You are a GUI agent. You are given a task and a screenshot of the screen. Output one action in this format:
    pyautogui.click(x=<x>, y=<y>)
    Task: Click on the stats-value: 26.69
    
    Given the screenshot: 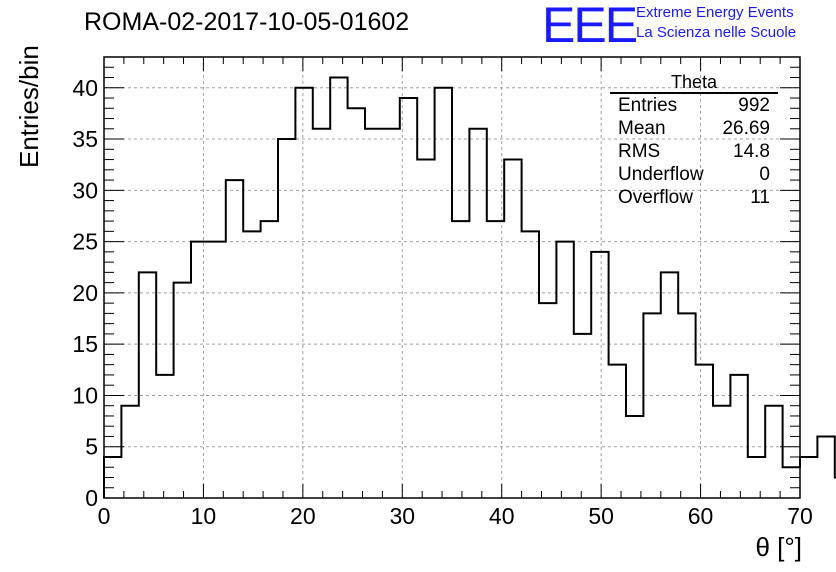 What is the action you would take?
    pyautogui.click(x=746, y=128)
    